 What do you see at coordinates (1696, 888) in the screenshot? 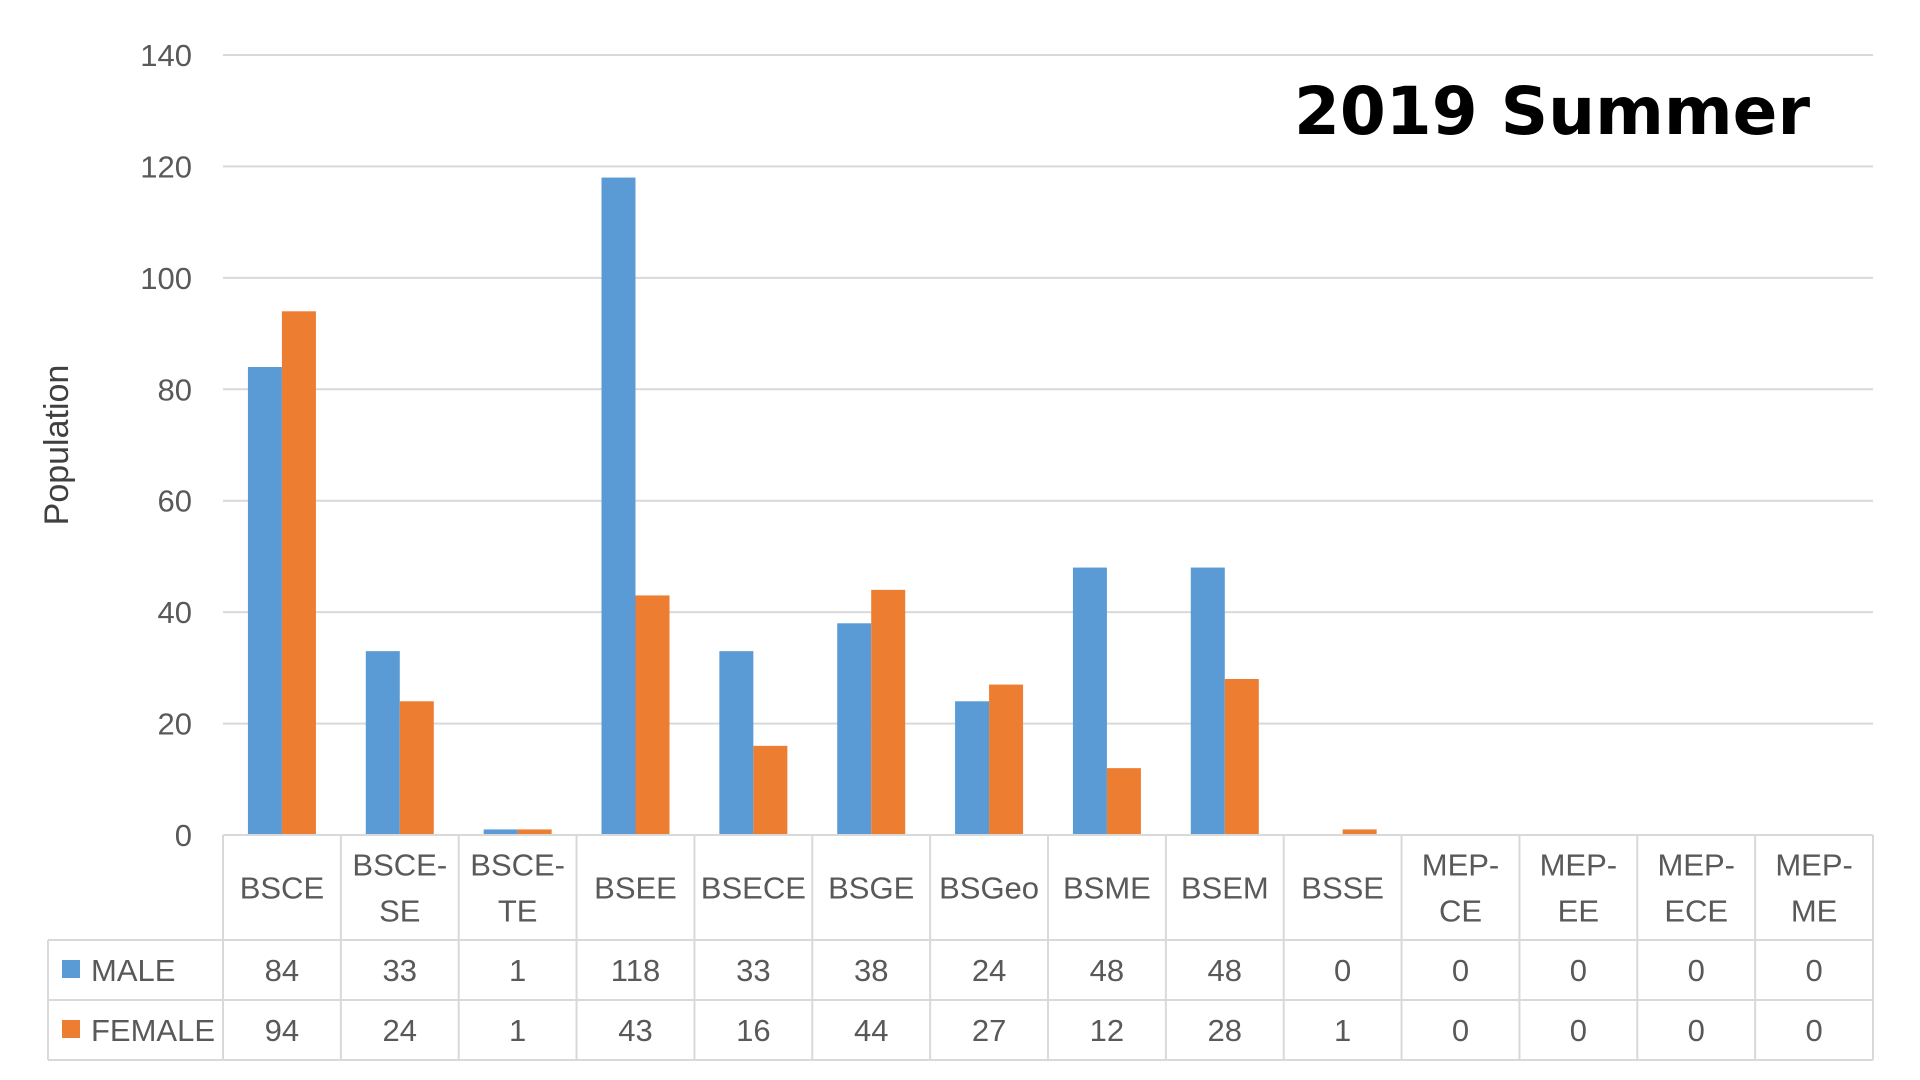
I see `x-tick-label: MEP-ECE` at bounding box center [1696, 888].